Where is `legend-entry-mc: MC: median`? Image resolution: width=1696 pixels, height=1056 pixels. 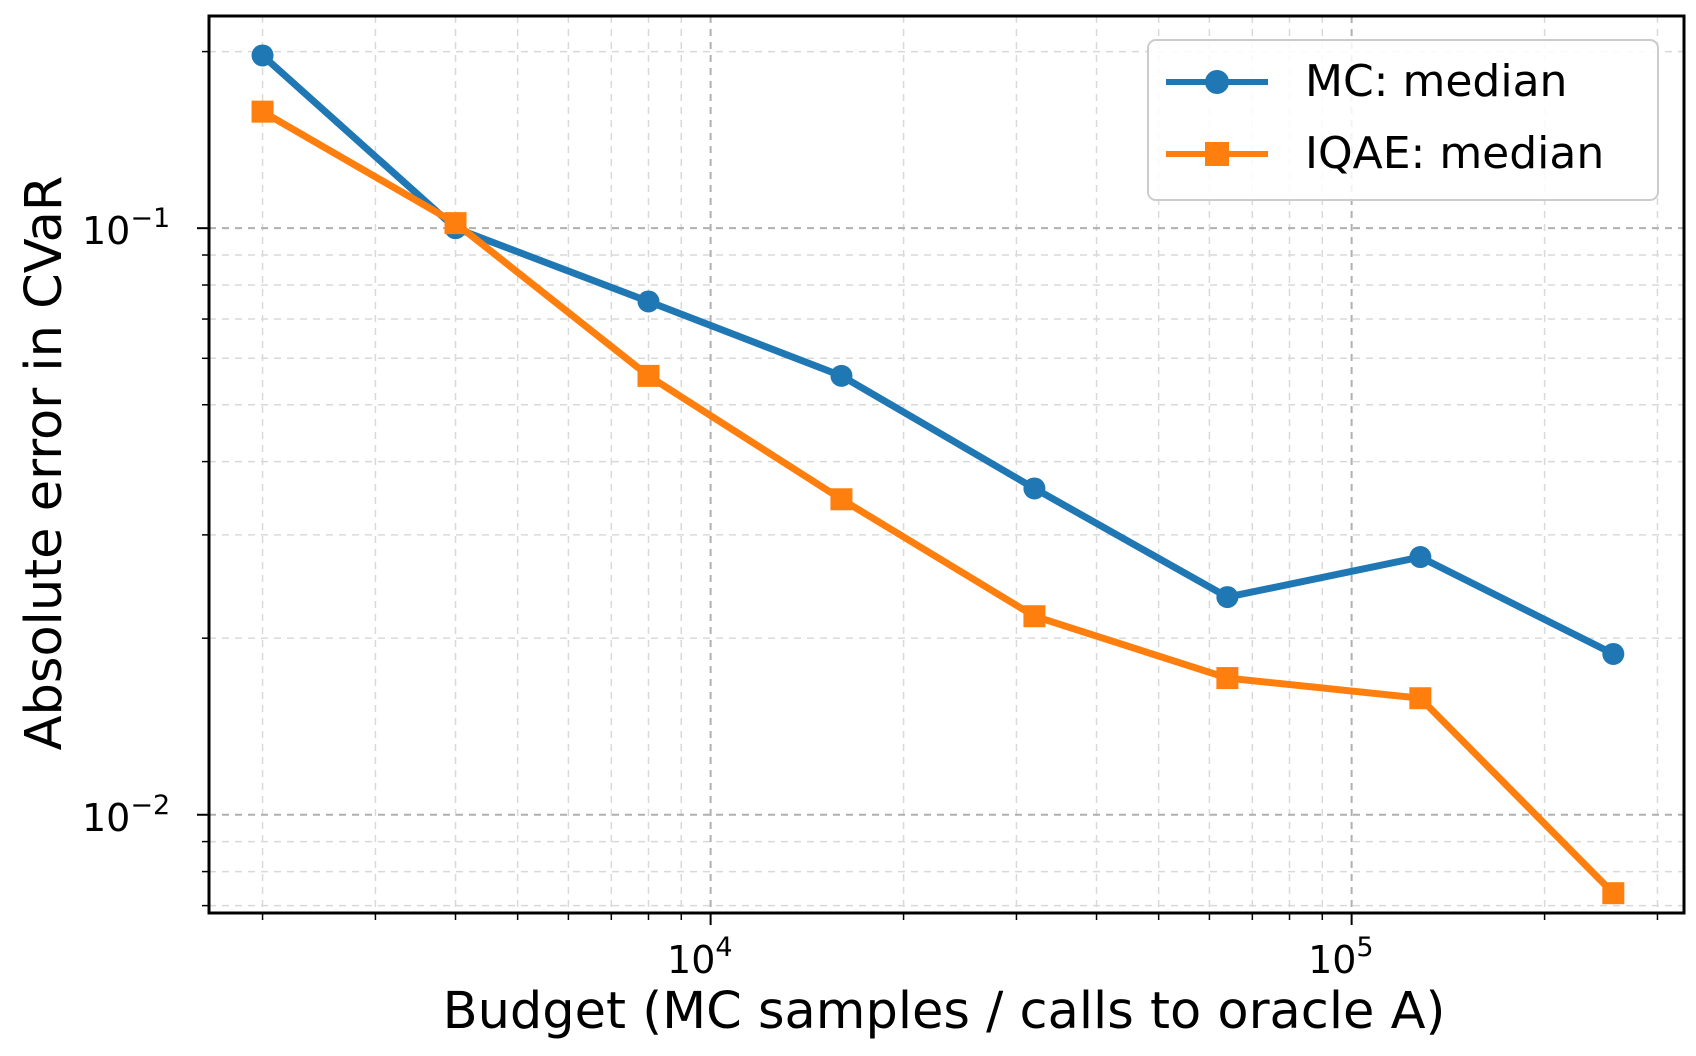 legend-entry-mc: MC: median is located at coordinates (1366, 81).